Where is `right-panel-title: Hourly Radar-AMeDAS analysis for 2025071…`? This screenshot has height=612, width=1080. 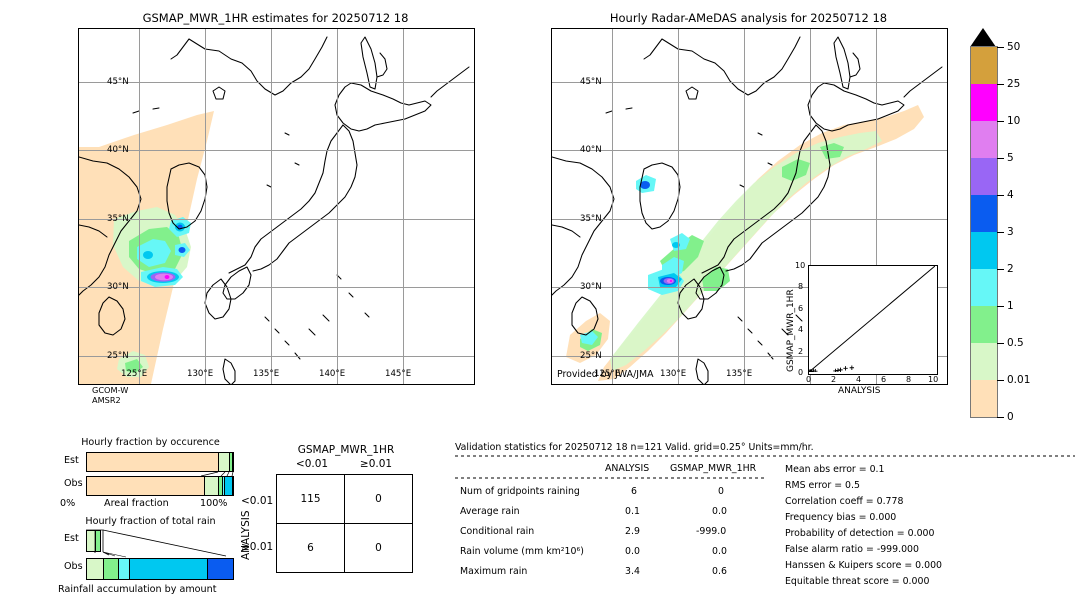 right-panel-title: Hourly Radar-AMeDAS analysis for 2025071… is located at coordinates (748, 18).